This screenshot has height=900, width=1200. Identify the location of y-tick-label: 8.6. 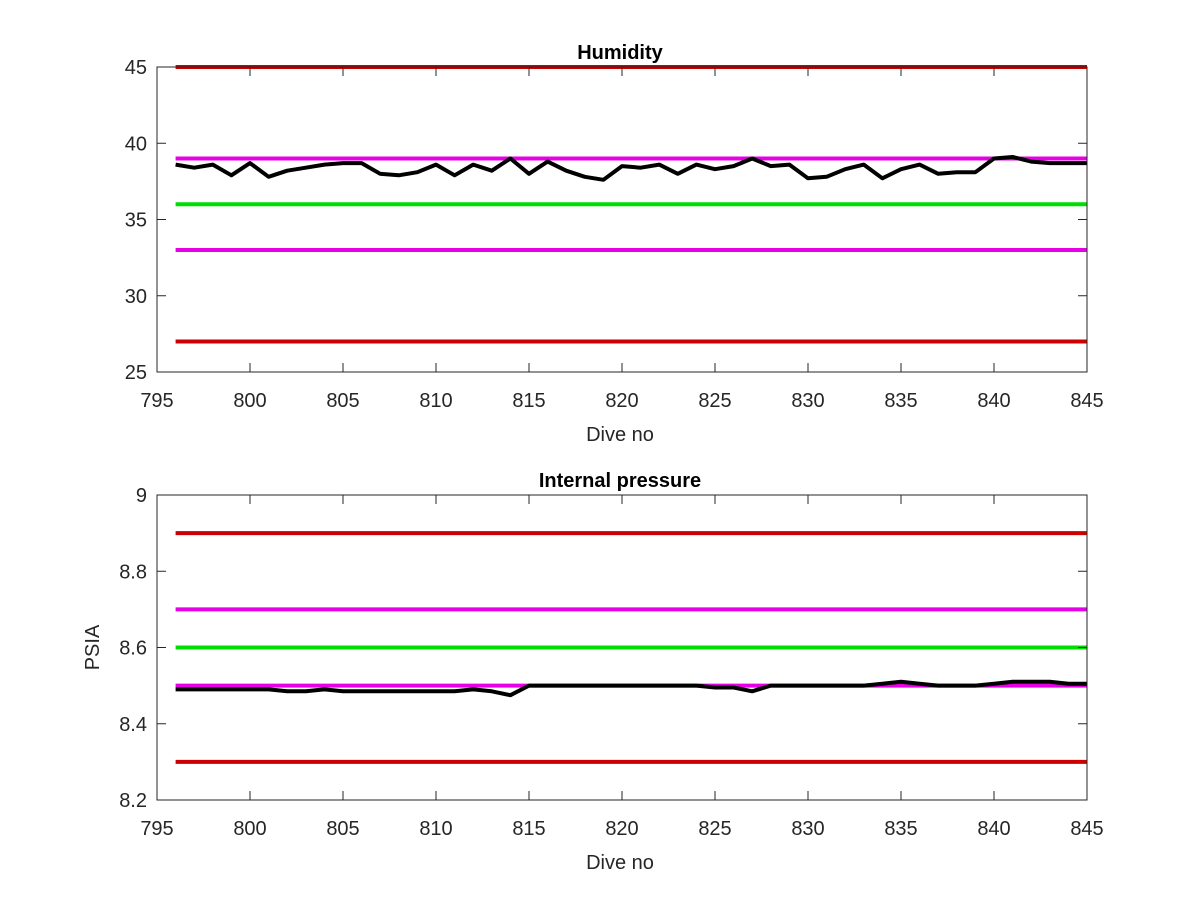
(133, 649).